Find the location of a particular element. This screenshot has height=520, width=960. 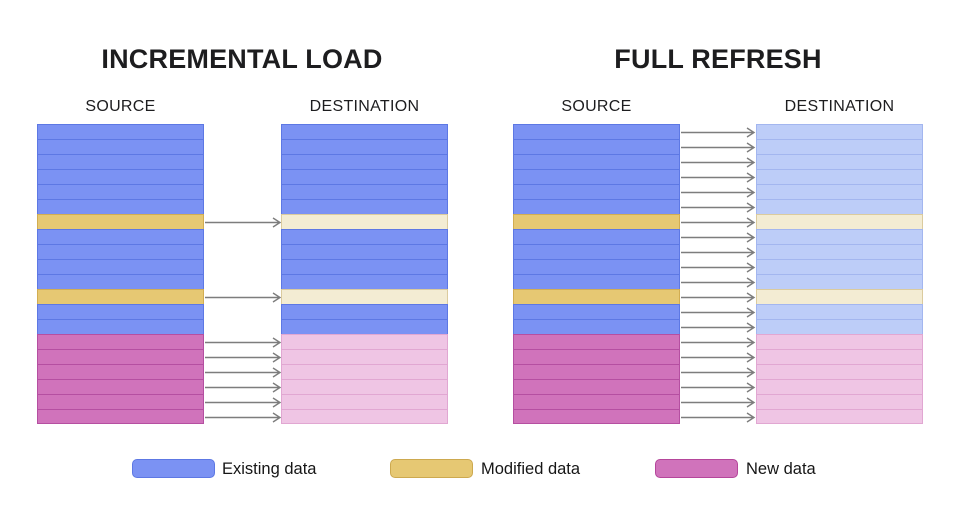

new-data-label: New data is located at coordinates (781, 469).